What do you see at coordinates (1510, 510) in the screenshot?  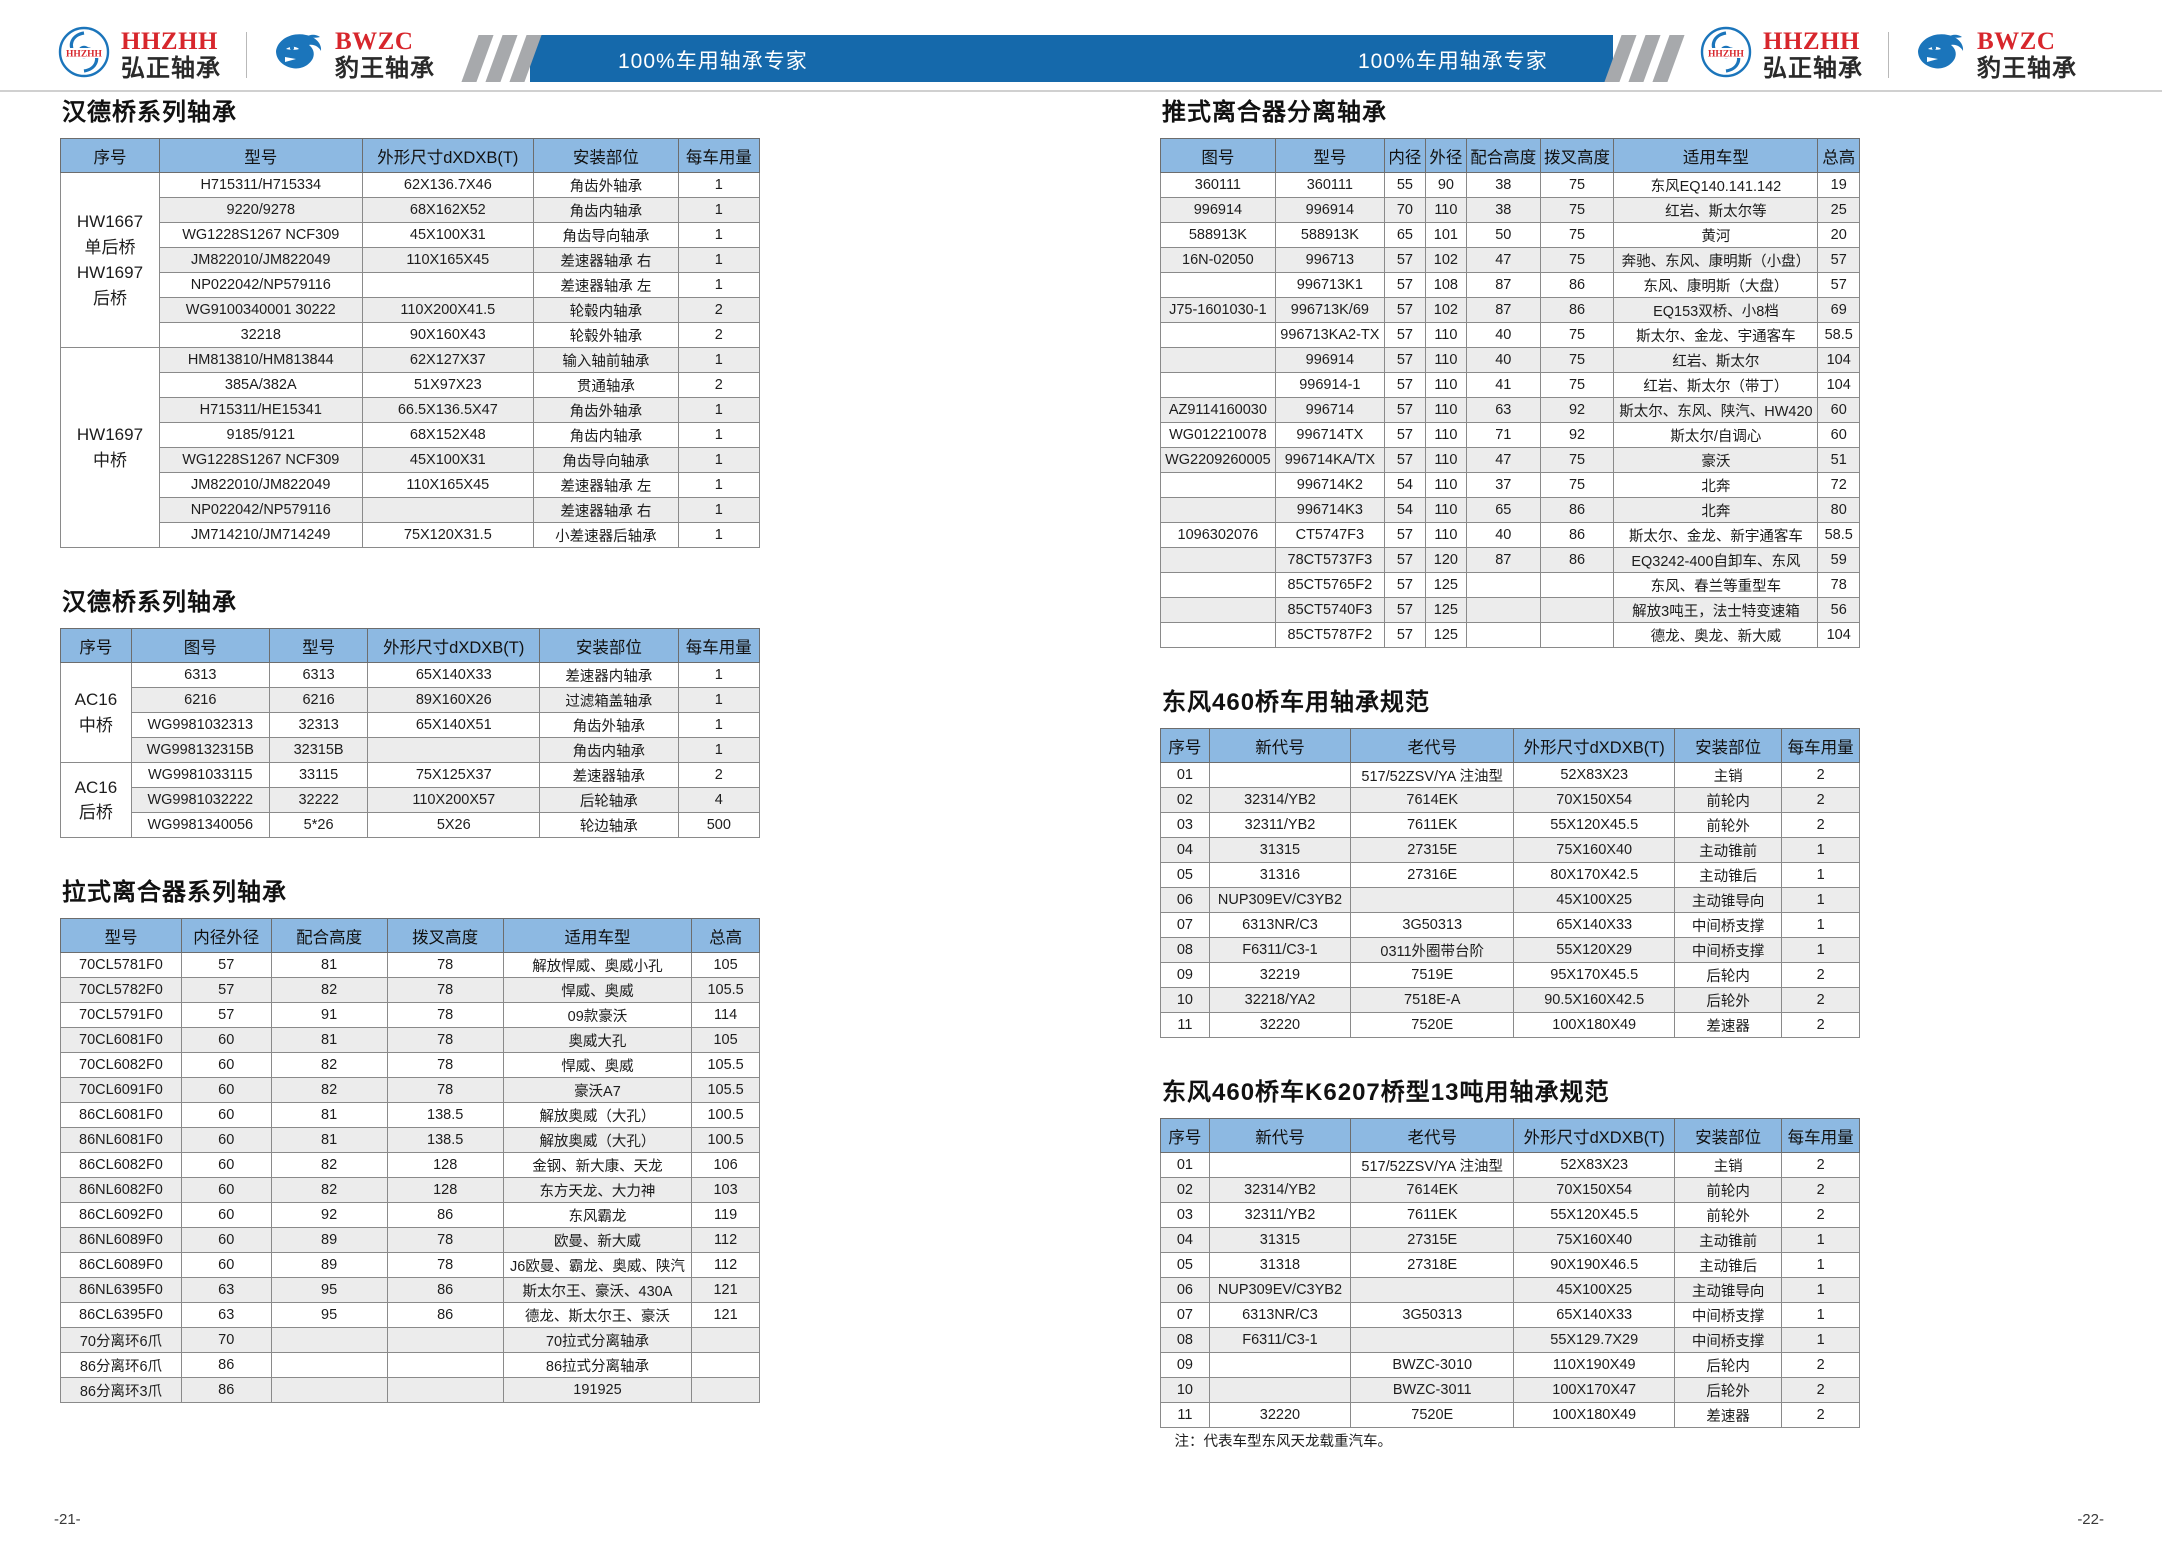 I see `table-row: 996714K3 54 110 65 86 北奔 80` at bounding box center [1510, 510].